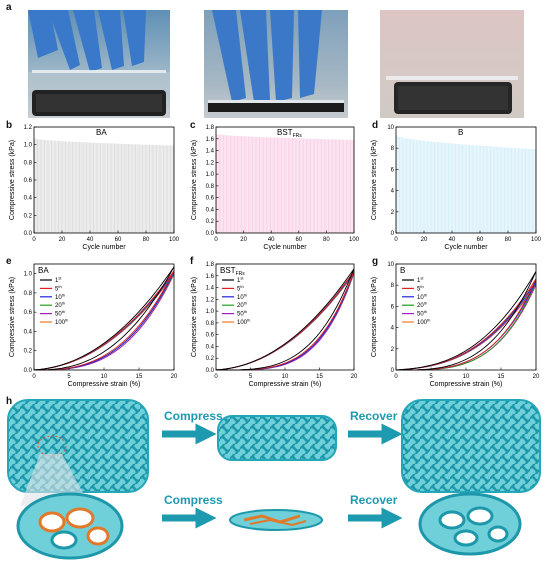 The width and height of the screenshot is (550, 564). I want to click on cyclic-c-title: BSTFRs, so click(289, 133).